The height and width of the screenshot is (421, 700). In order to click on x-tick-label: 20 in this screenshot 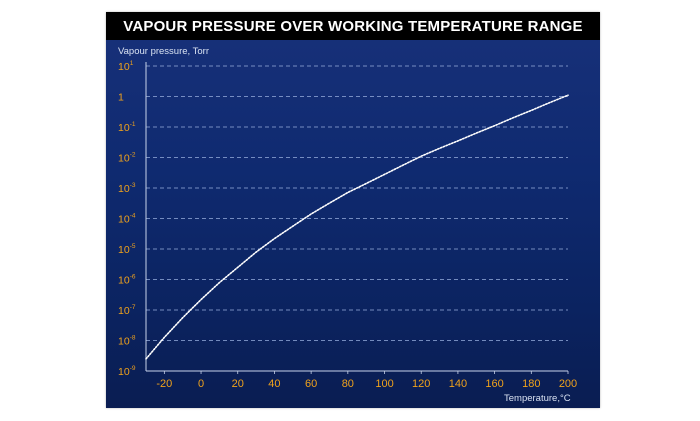, I will do `click(238, 384)`.